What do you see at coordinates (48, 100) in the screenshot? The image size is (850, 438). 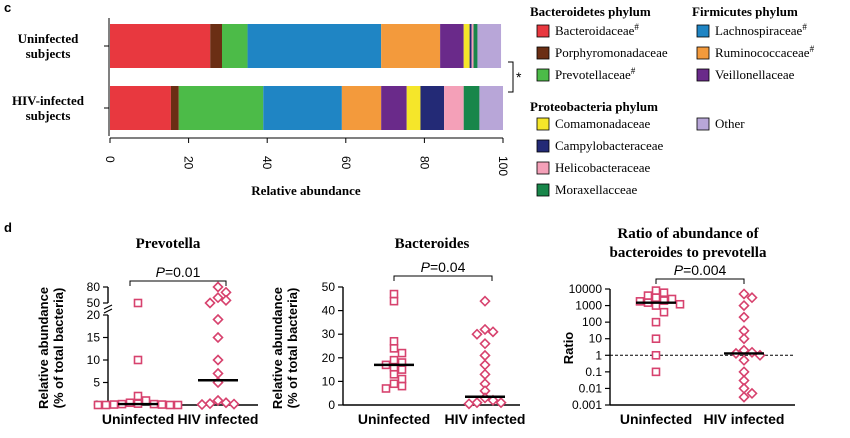 I see `category-label: HIV-infected` at bounding box center [48, 100].